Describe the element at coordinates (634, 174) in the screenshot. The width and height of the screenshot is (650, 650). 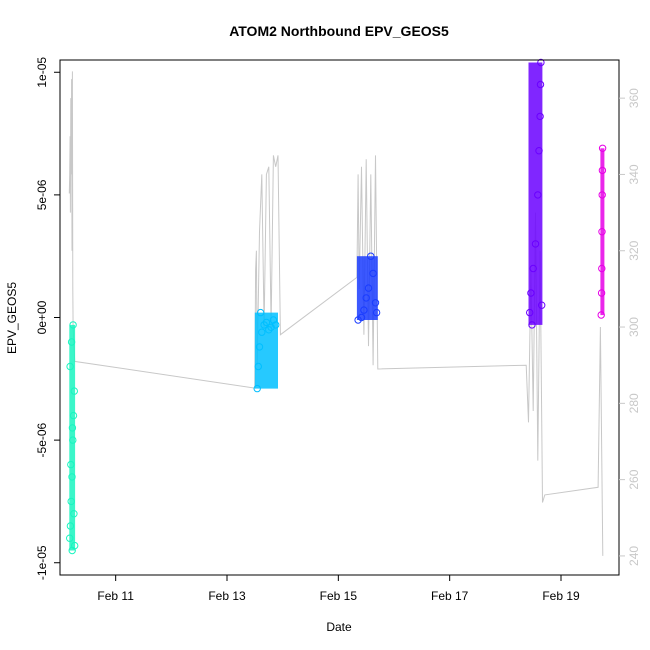
I see `y2-tick-label: 340` at that location.